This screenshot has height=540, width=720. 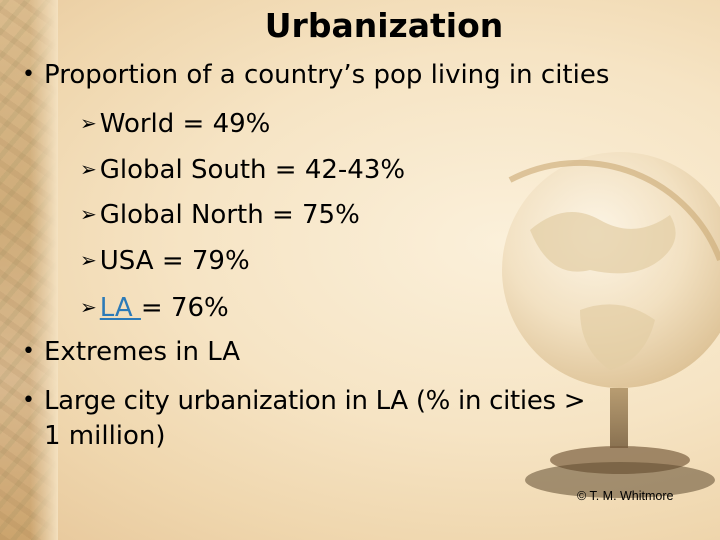 What do you see at coordinates (625, 496) in the screenshot?
I see `copyright-credit: © T. M. Whitmore` at bounding box center [625, 496].